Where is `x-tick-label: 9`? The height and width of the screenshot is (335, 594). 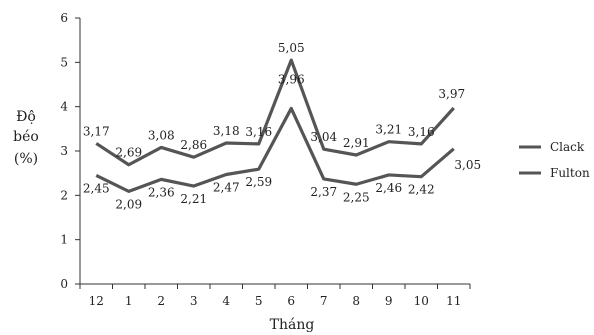
x-tick-label: 9 is located at coordinates (389, 301).